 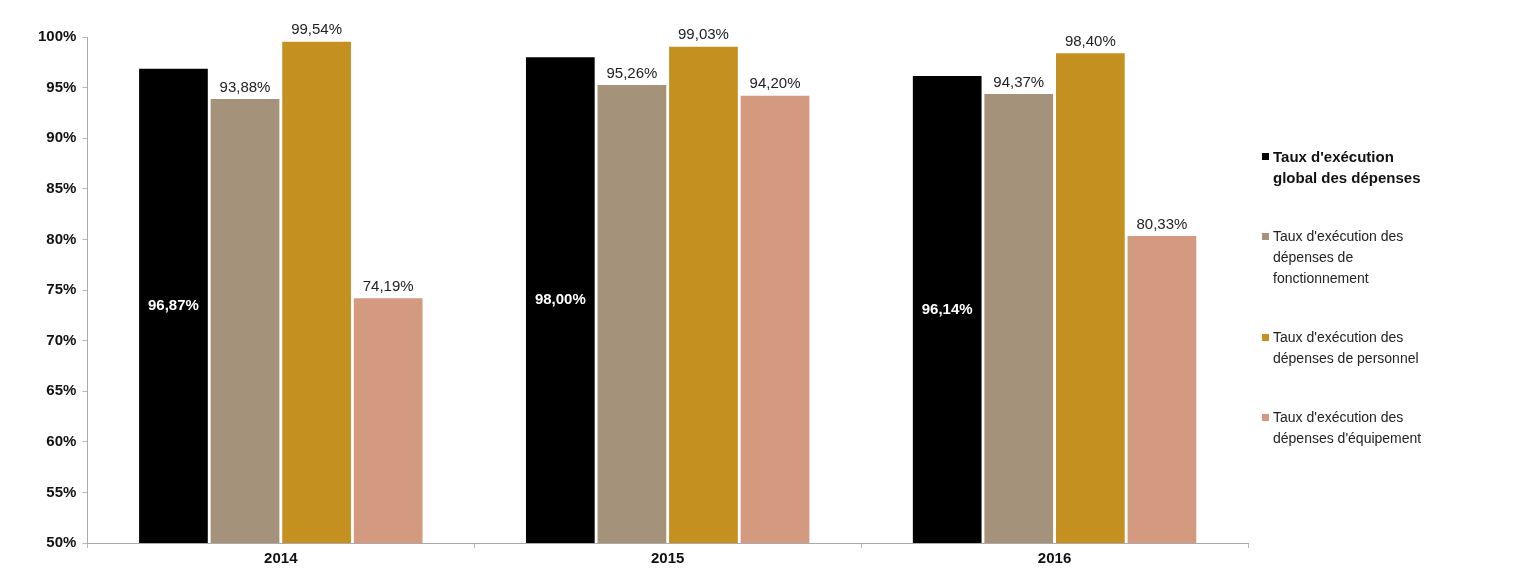 What do you see at coordinates (1348, 428) in the screenshot?
I see `legend-label: Taux d'exécution des dépenses d'équipement` at bounding box center [1348, 428].